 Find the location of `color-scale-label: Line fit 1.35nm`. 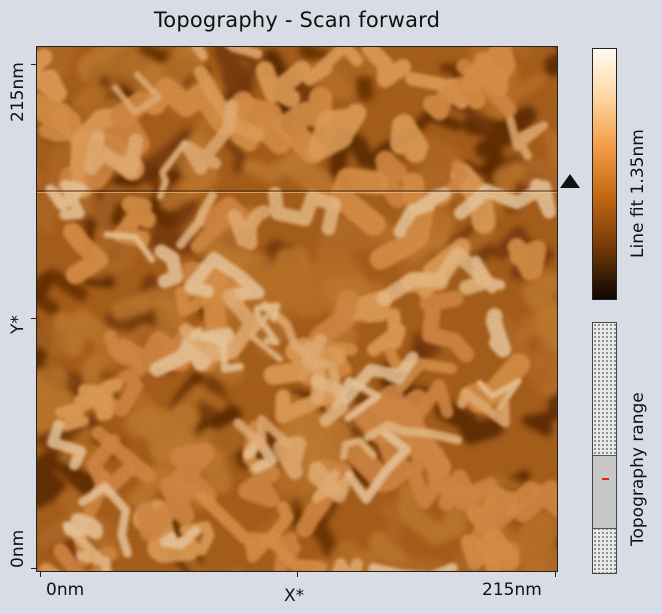

color-scale-label: Line fit 1.35nm is located at coordinates (638, 193).